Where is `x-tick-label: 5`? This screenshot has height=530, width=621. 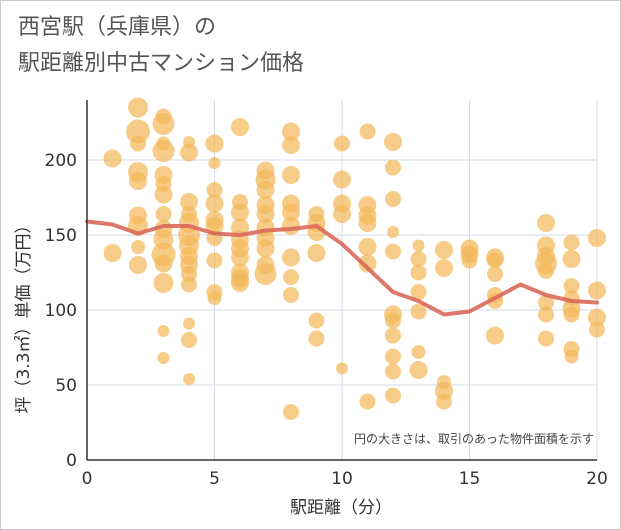 x-tick-label: 5 is located at coordinates (214, 479).